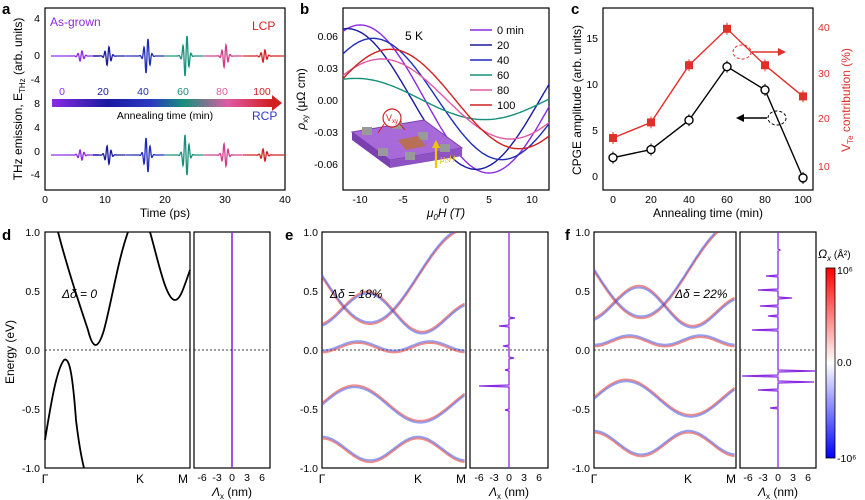 This screenshot has width=865, height=500. I want to click on panel-c-ytick-right: 10, so click(824, 167).